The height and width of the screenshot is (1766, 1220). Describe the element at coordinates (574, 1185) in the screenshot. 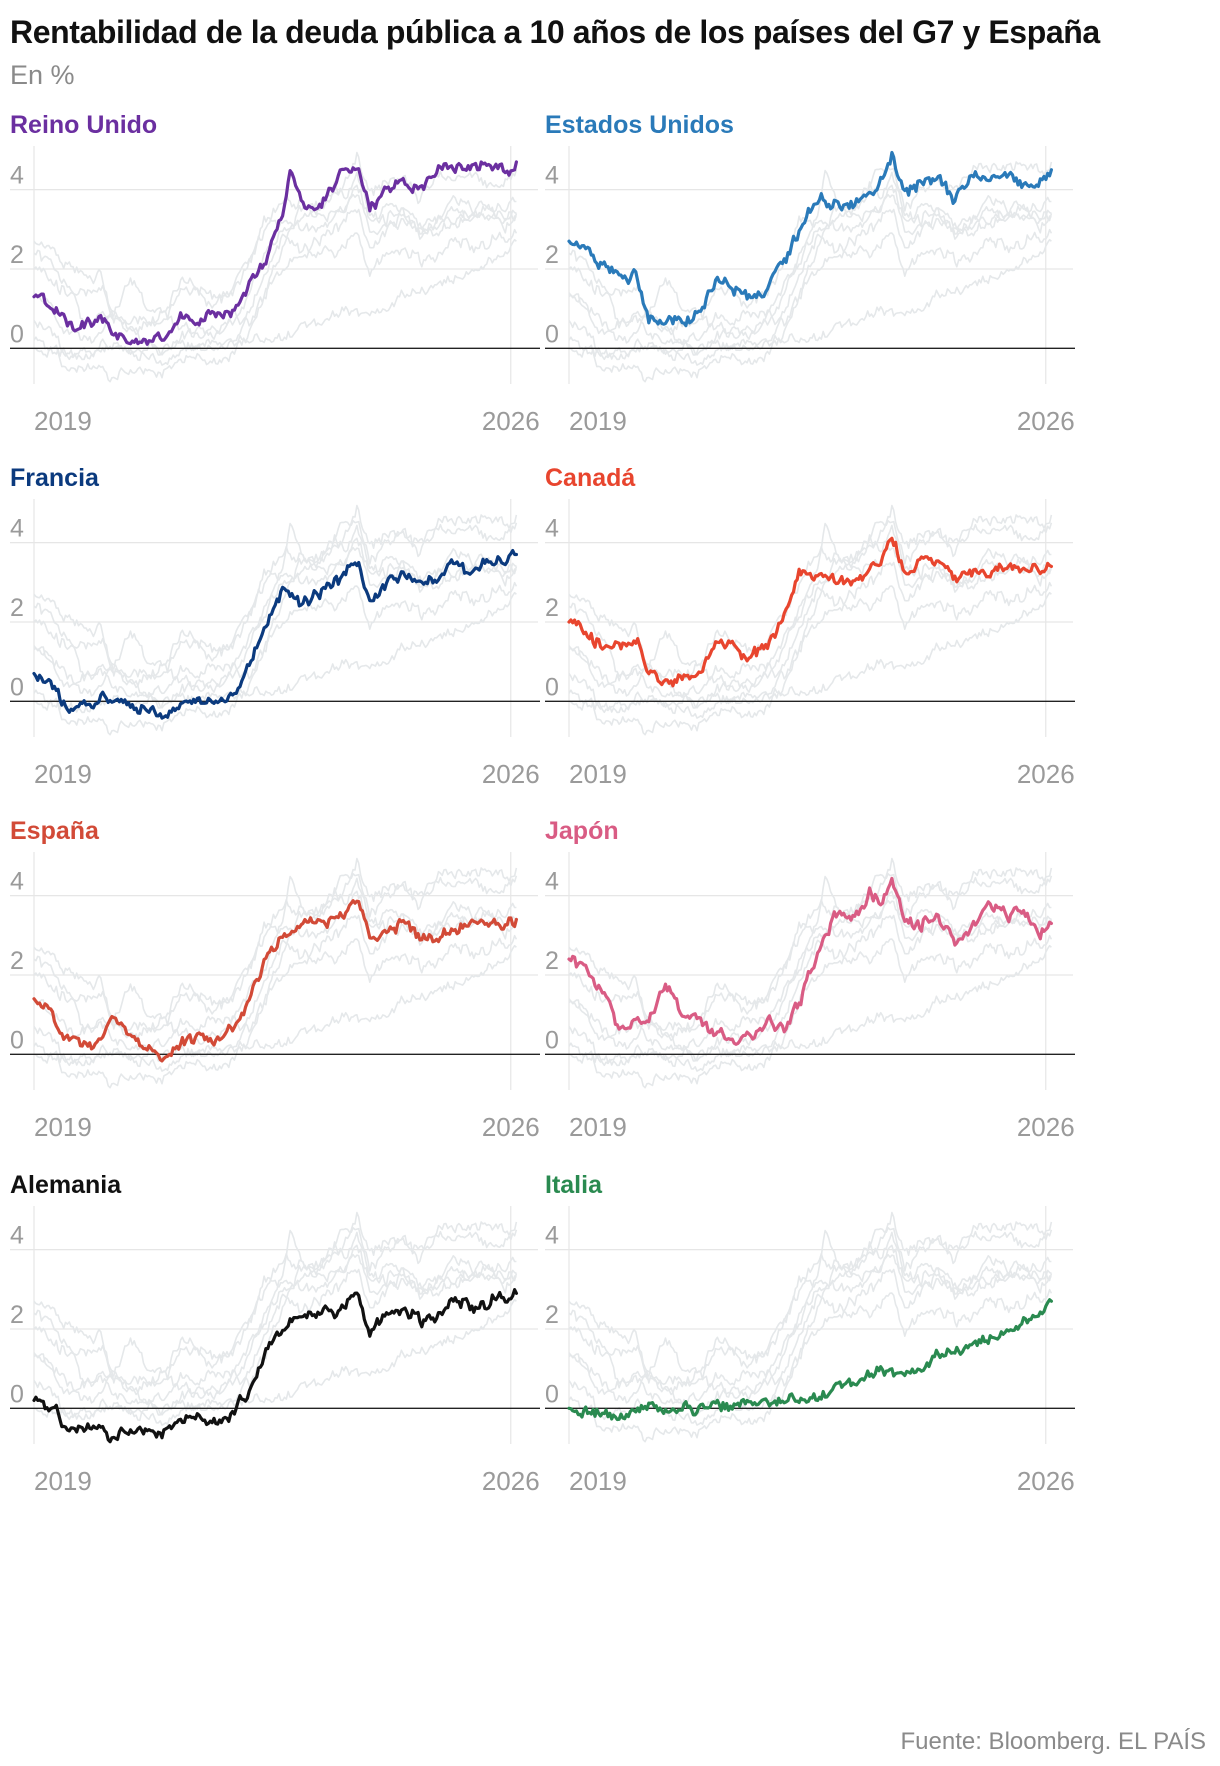

I see `panel-title-italia: Italia` at that location.